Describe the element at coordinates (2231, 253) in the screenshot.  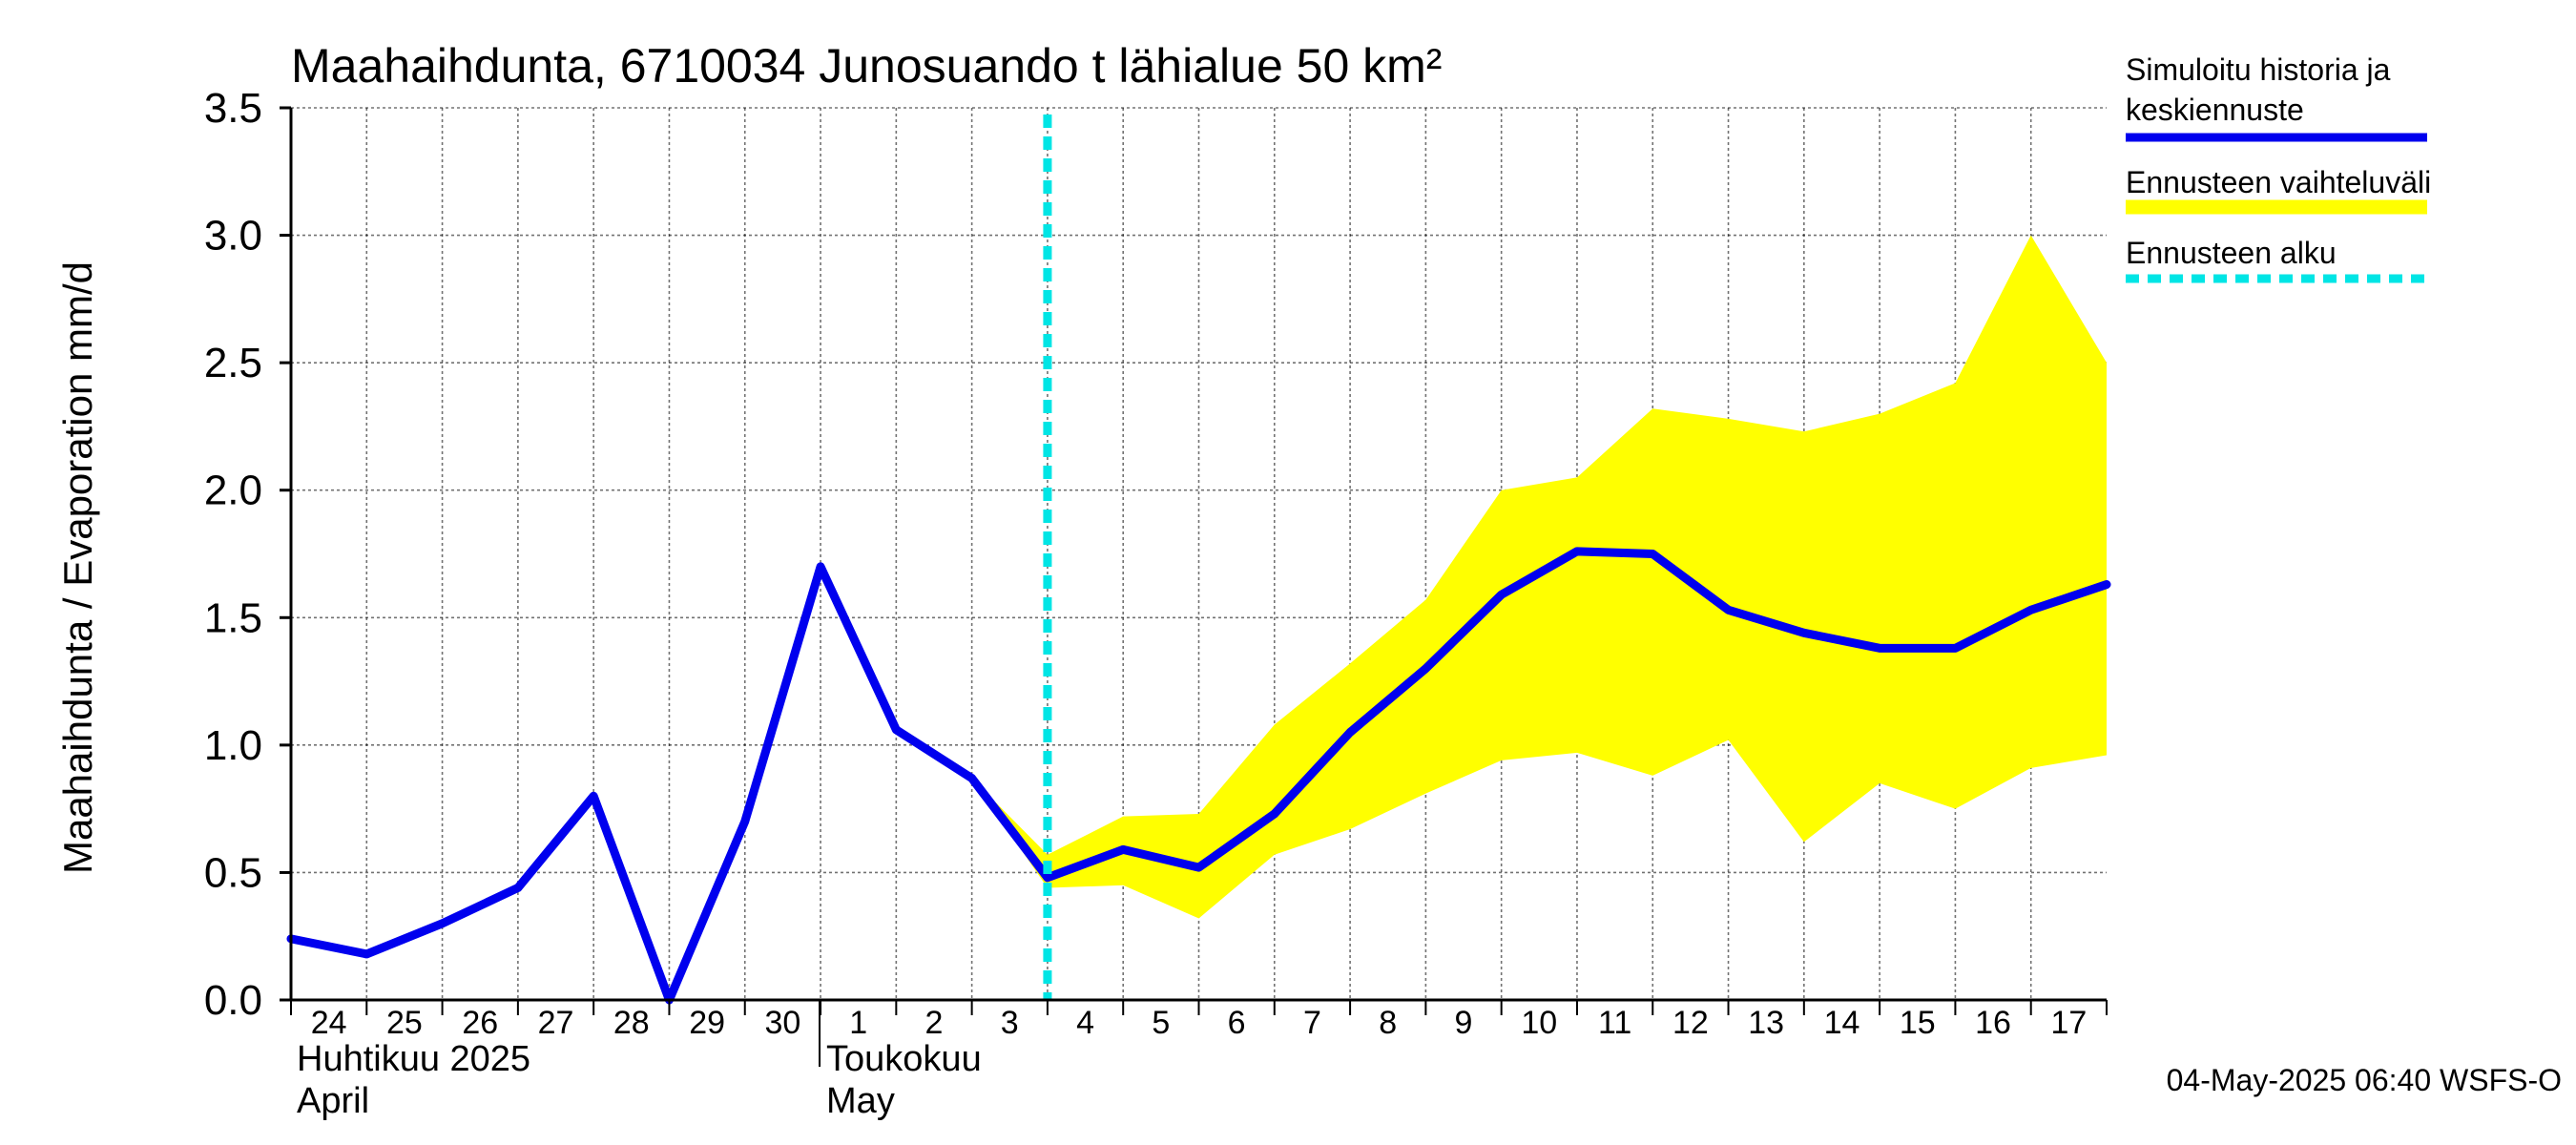
I see `legend-start-label: Ennusteen alku` at that location.